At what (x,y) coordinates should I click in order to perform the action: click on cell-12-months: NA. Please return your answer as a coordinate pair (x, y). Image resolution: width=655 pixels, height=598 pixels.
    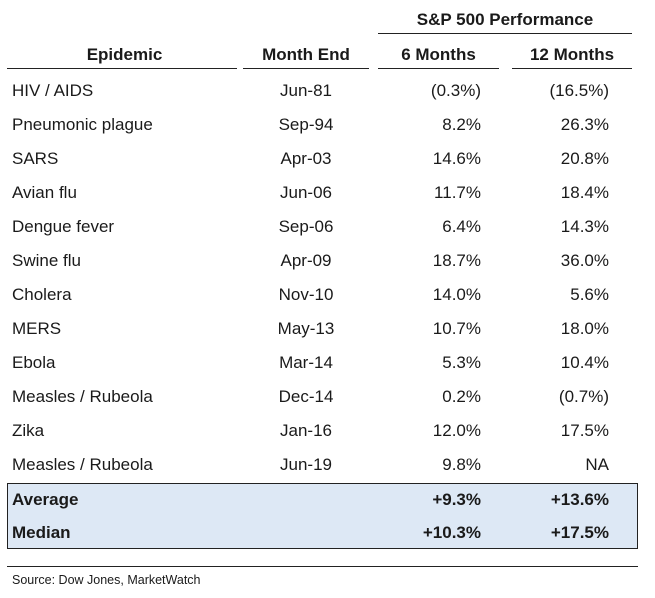
    Looking at the image, I should click on (597, 464).